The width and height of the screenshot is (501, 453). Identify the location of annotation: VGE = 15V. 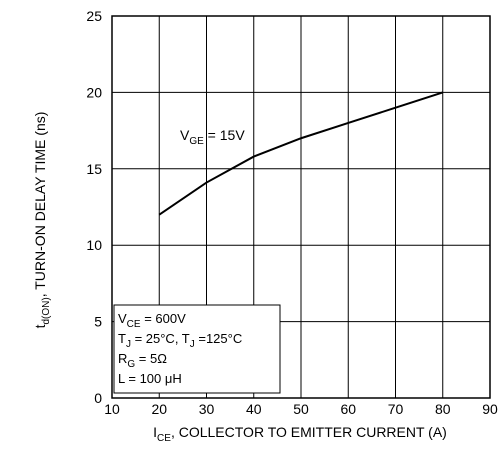
(212, 137).